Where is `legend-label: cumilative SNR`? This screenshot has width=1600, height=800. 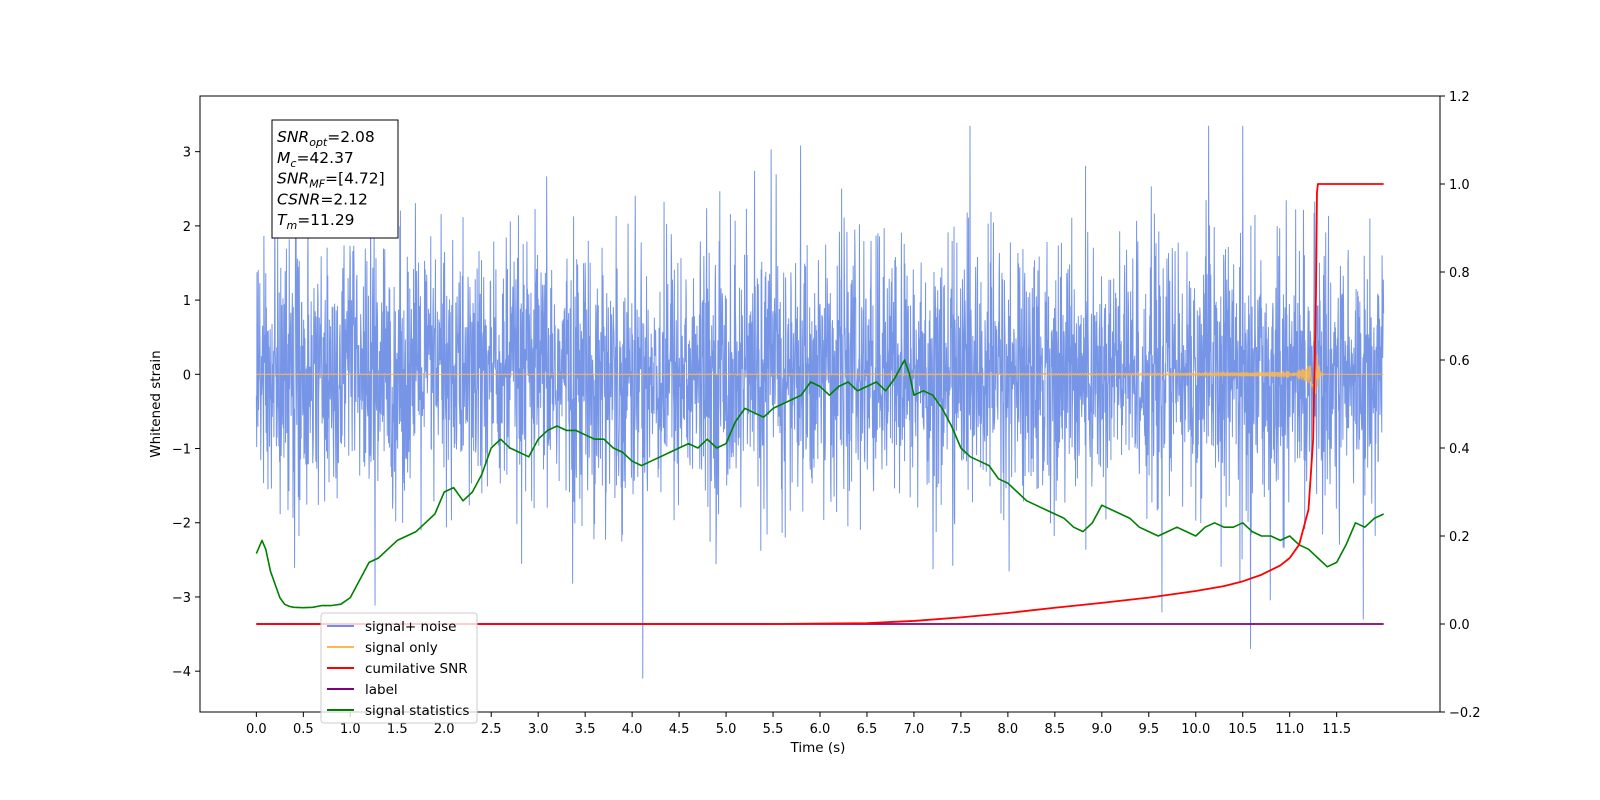
legend-label: cumilative SNR is located at coordinates (416, 669).